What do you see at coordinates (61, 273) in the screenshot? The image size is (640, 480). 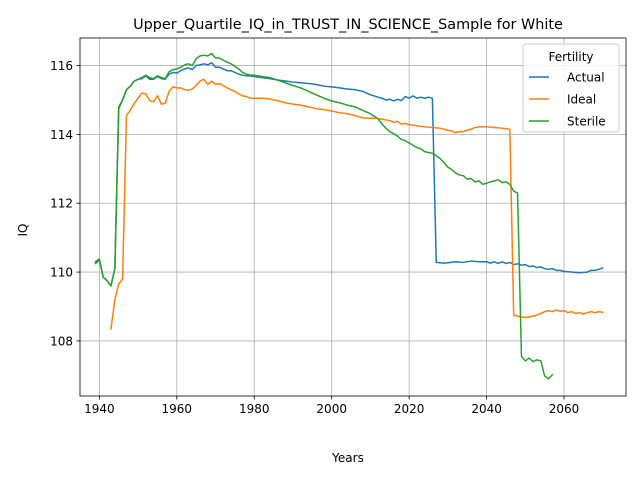 I see `y-tick-label: 110` at bounding box center [61, 273].